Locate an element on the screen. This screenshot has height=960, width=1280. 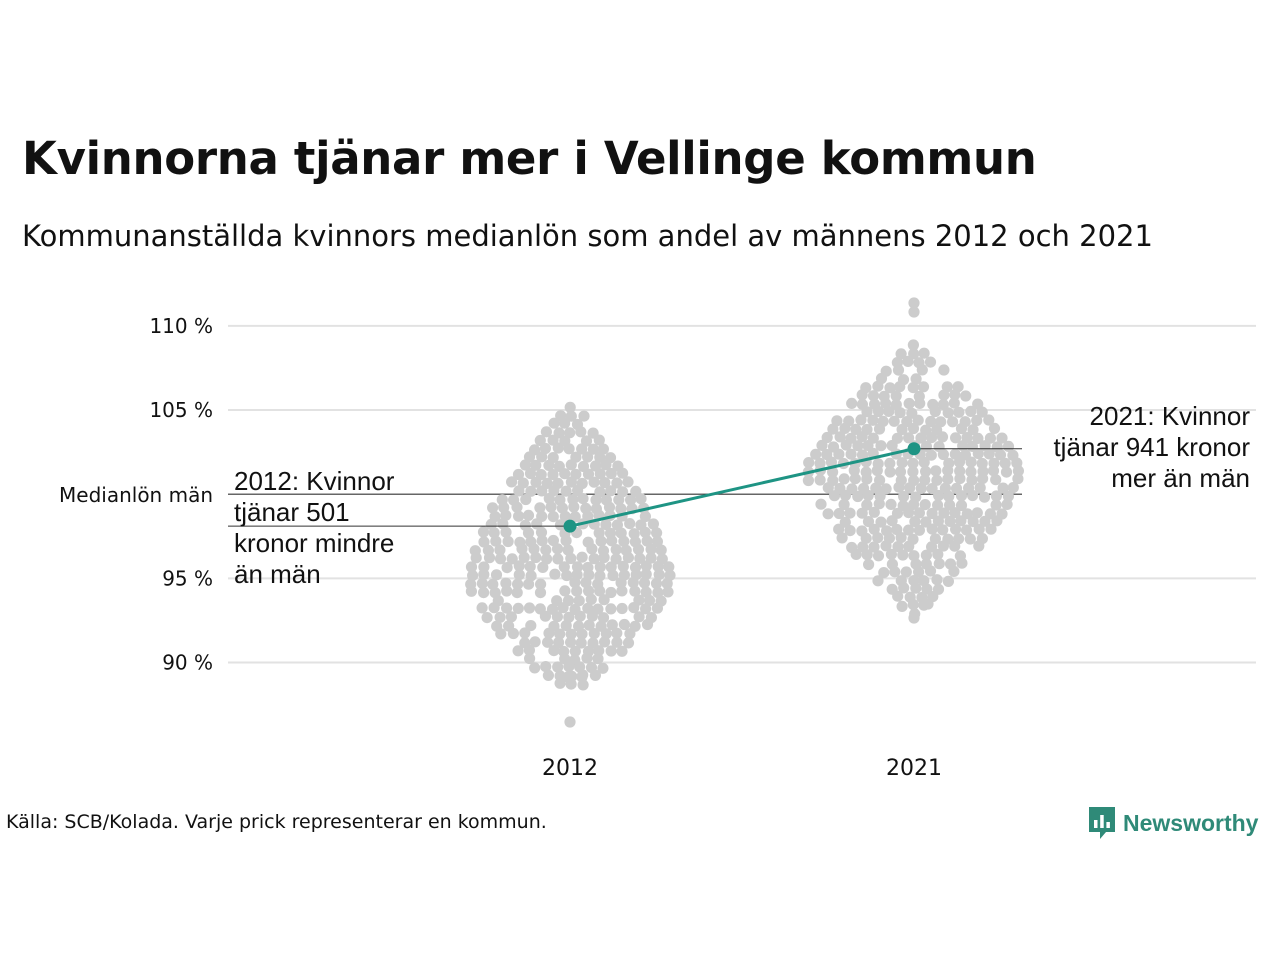
y-tick-label: 90 % is located at coordinates (187, 663).